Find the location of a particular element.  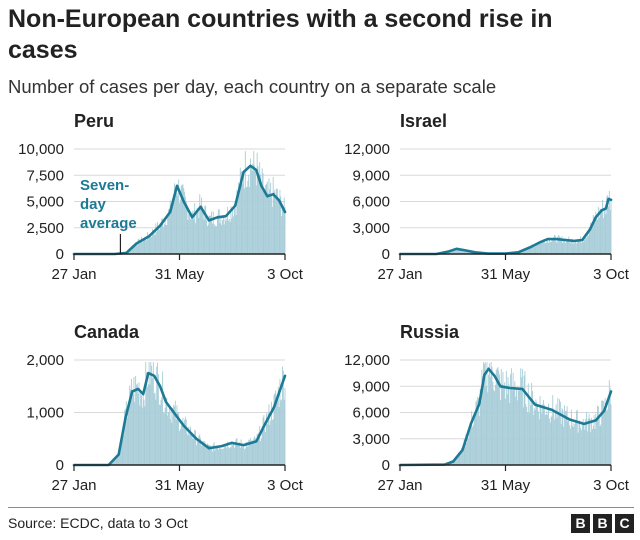

x-tick-label: 3 Oct is located at coordinates (285, 274).